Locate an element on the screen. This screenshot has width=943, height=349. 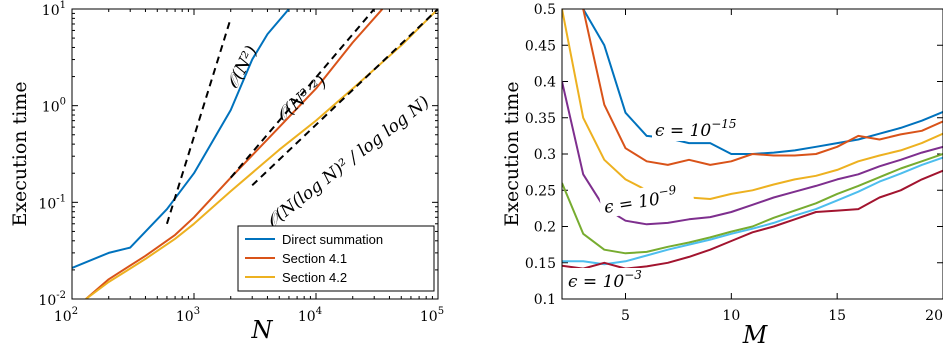
annotation-eps-9-bg is located at coordinates (647, 199).